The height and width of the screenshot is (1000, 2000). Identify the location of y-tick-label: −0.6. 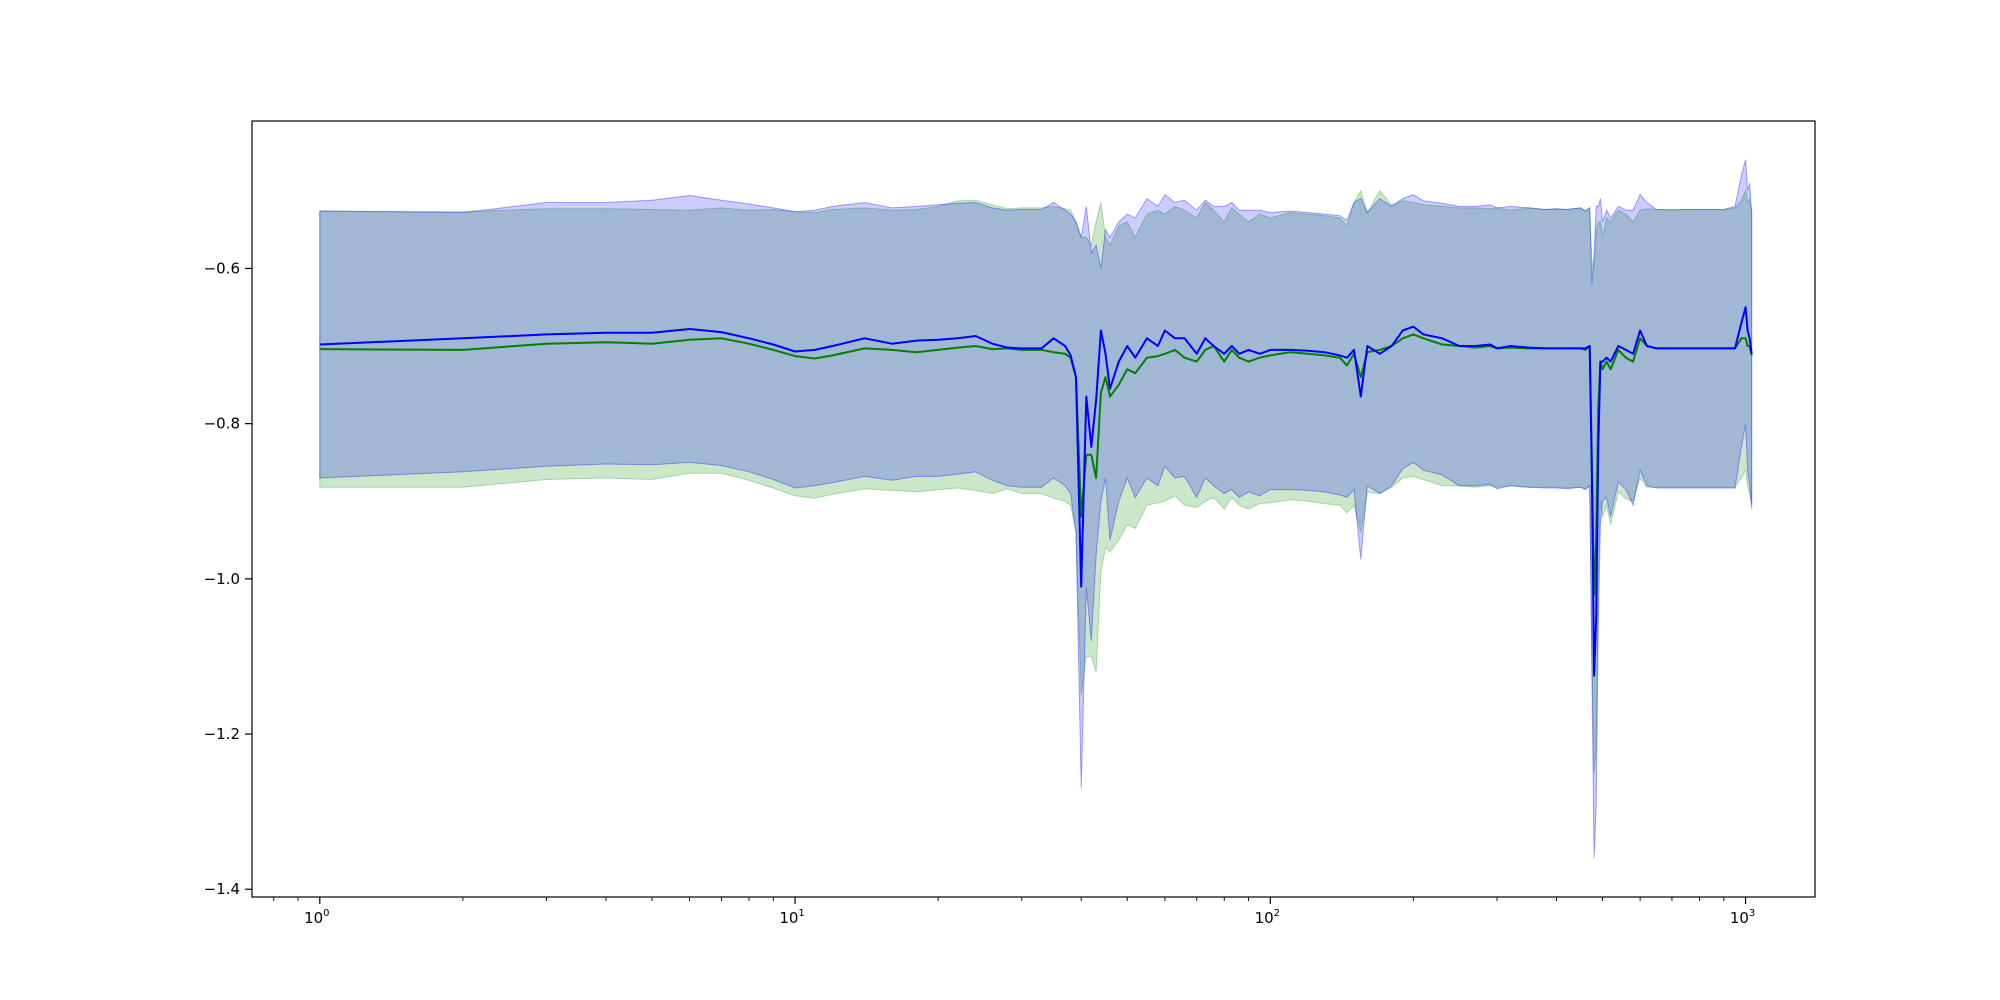
(222, 268).